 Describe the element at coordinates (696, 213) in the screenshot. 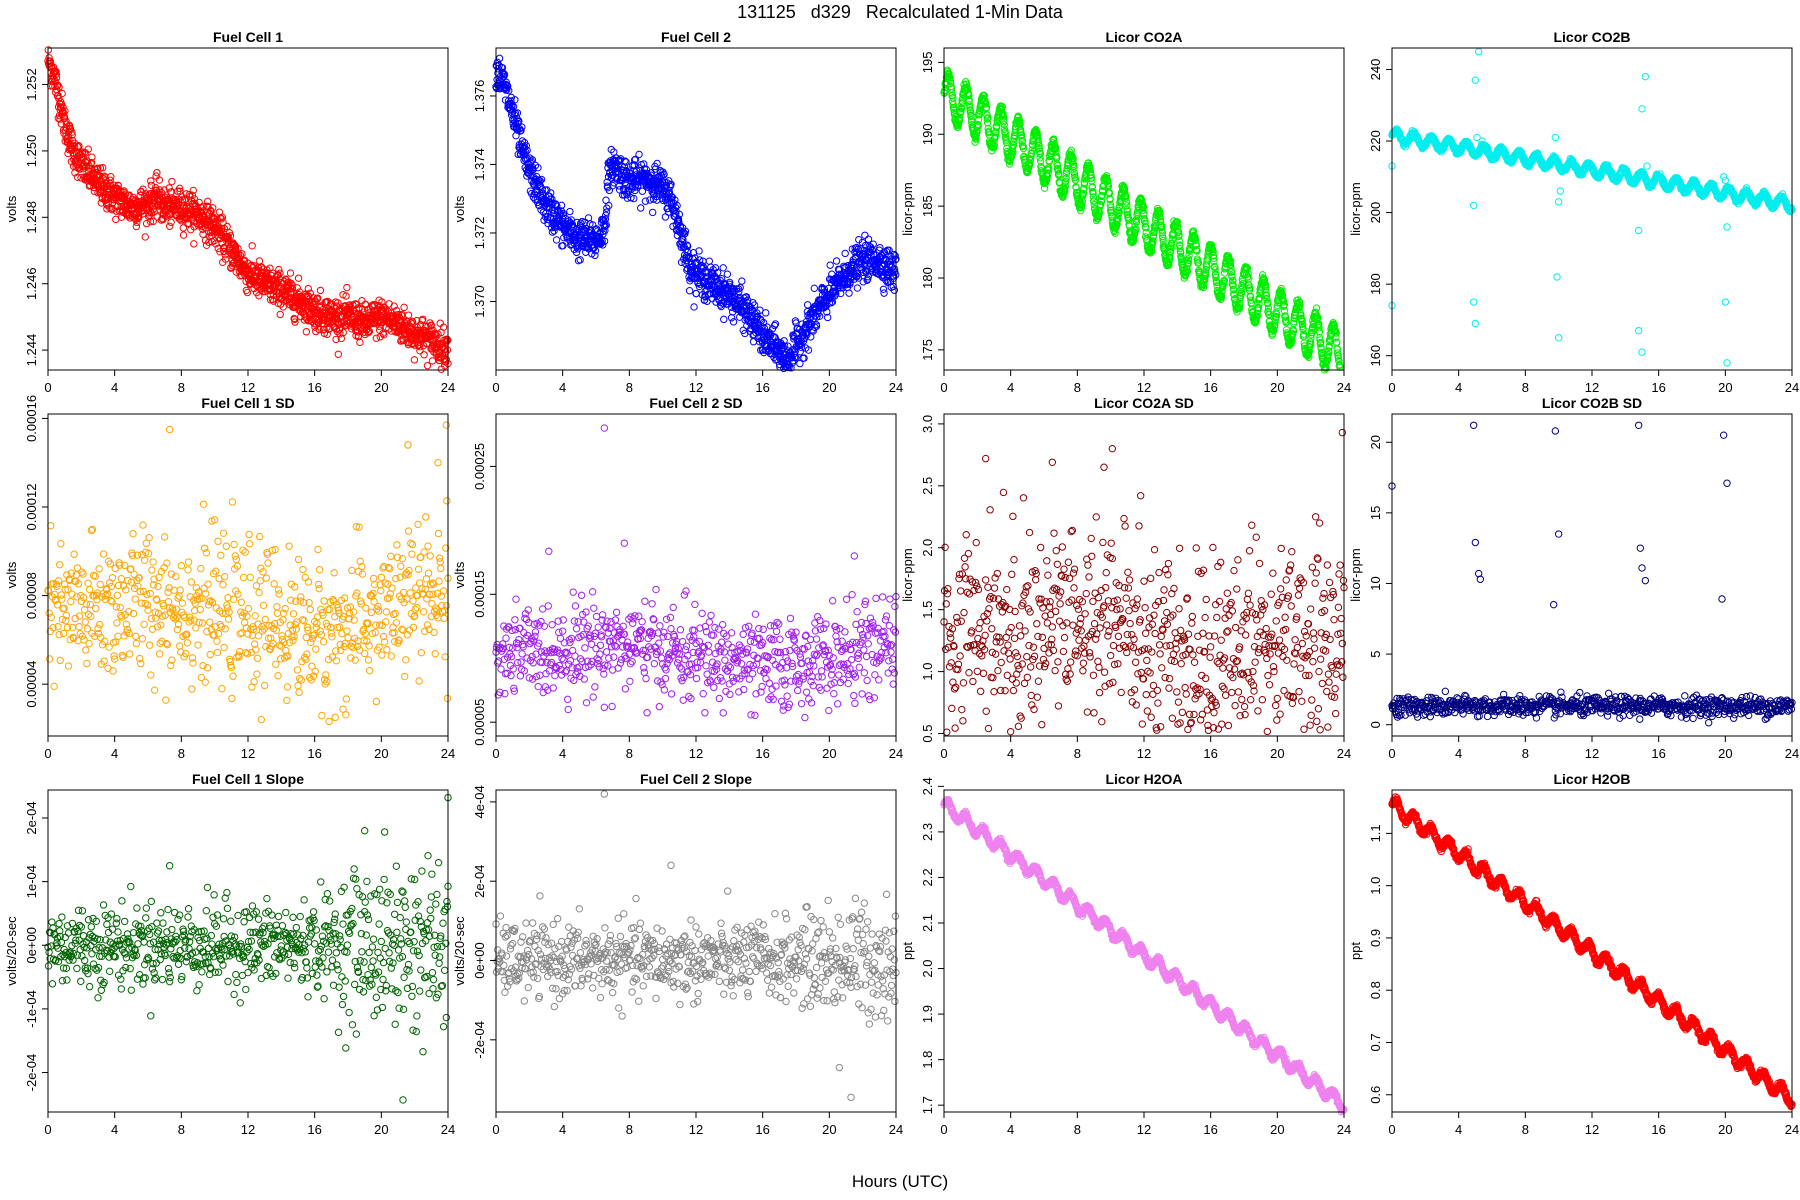

I see `data-points` at that location.